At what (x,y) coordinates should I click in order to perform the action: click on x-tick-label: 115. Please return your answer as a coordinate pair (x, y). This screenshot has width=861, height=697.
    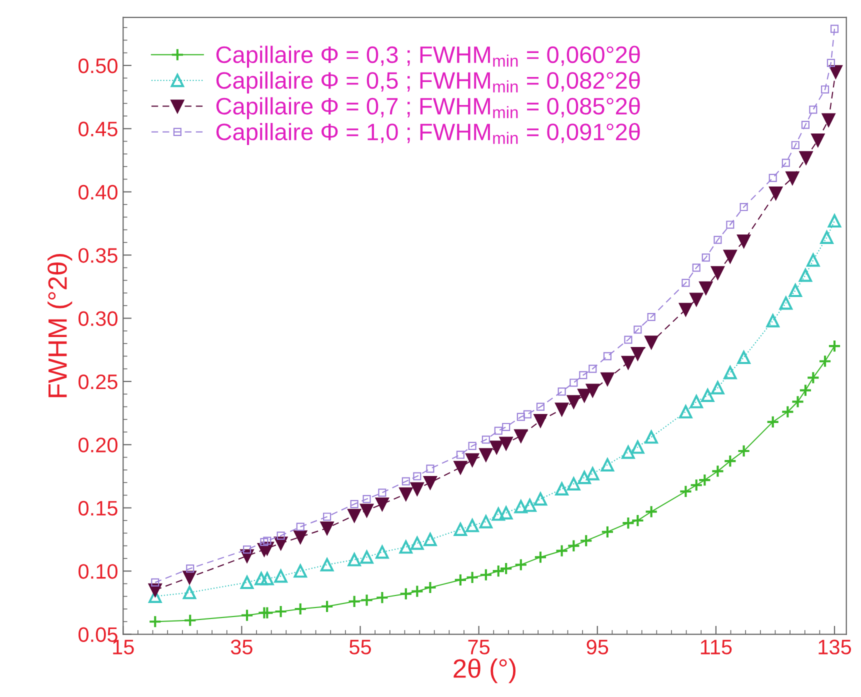
    Looking at the image, I should click on (716, 647).